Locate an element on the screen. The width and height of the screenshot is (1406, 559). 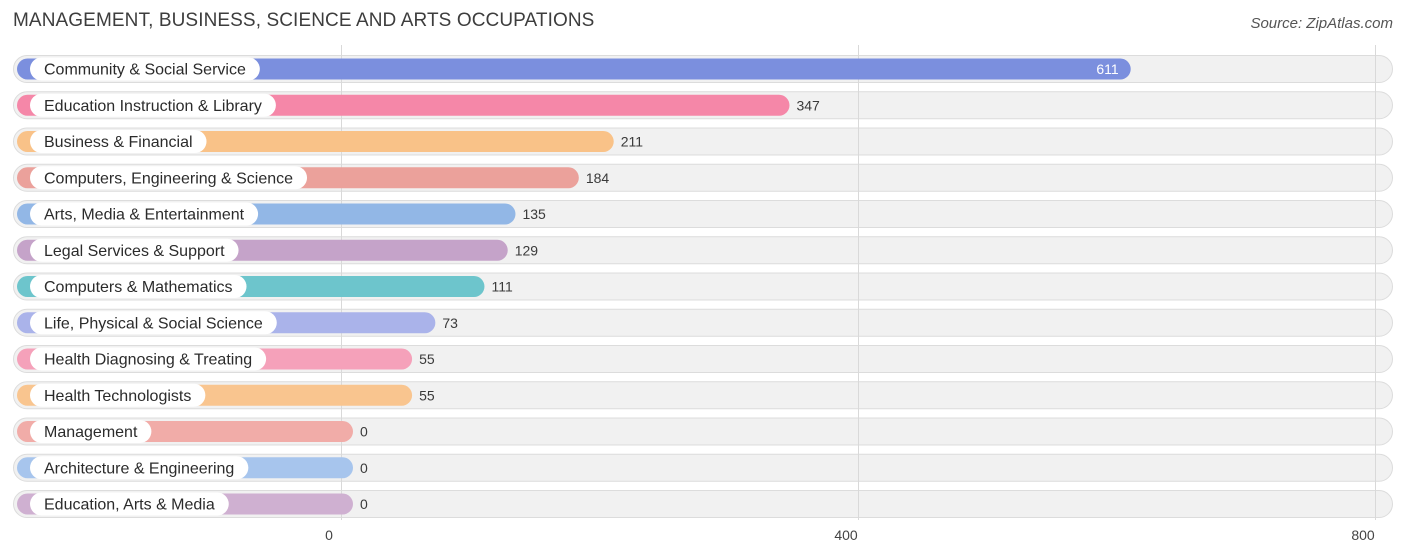
category-label: Legal Services & Support is located at coordinates (134, 251).